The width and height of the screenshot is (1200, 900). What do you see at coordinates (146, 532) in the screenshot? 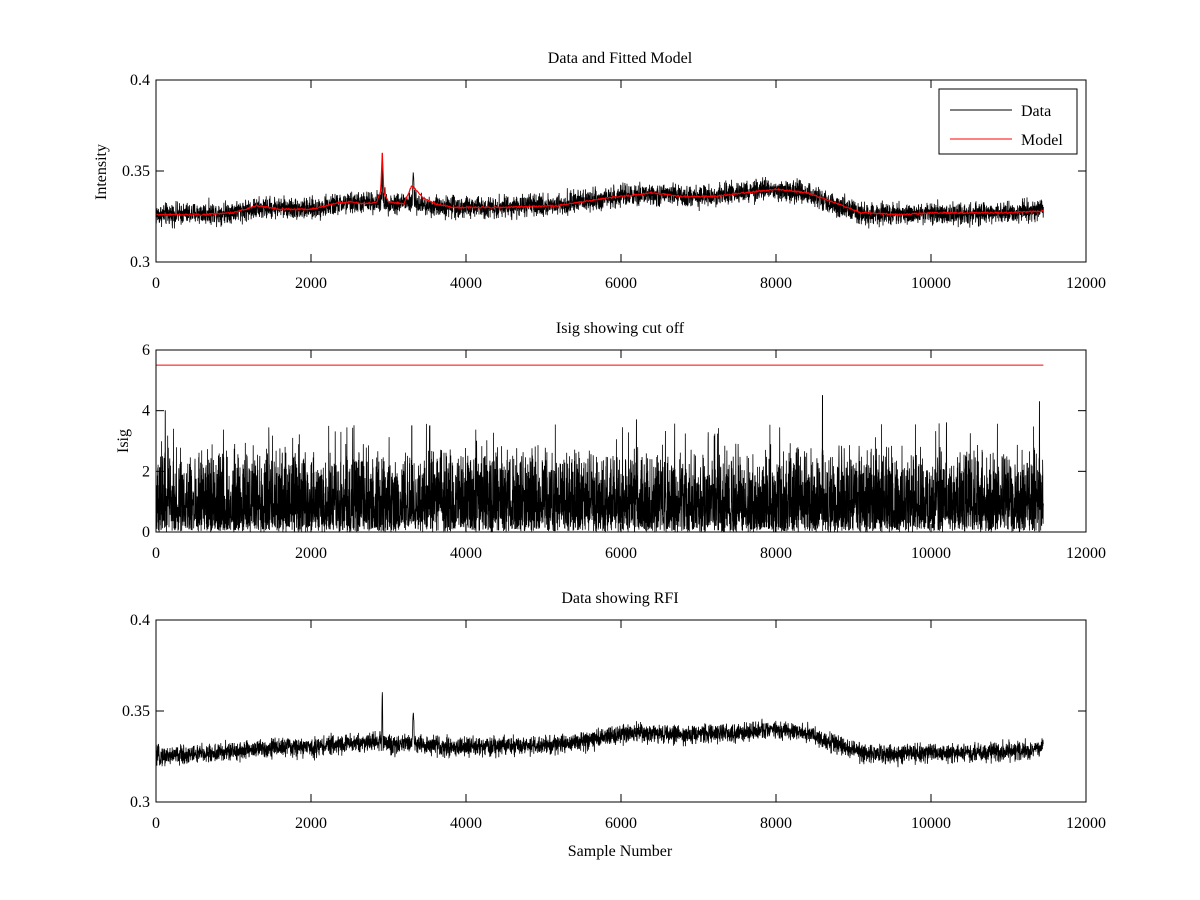
I see `y-tick-label: 0` at bounding box center [146, 532].